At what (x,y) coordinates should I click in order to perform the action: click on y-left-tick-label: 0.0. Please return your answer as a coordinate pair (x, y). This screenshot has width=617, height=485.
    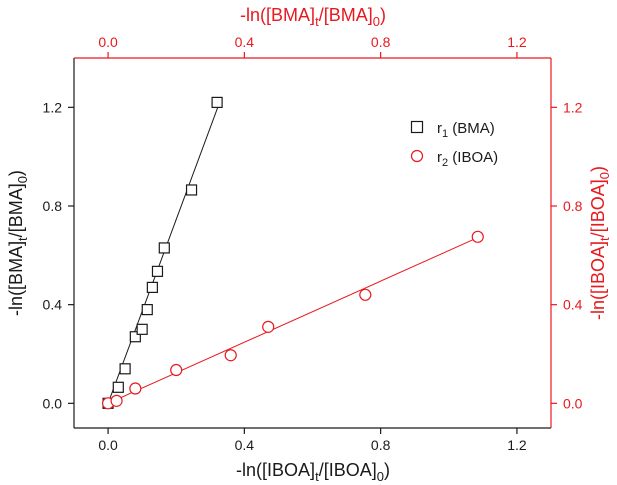
    Looking at the image, I should click on (53, 403).